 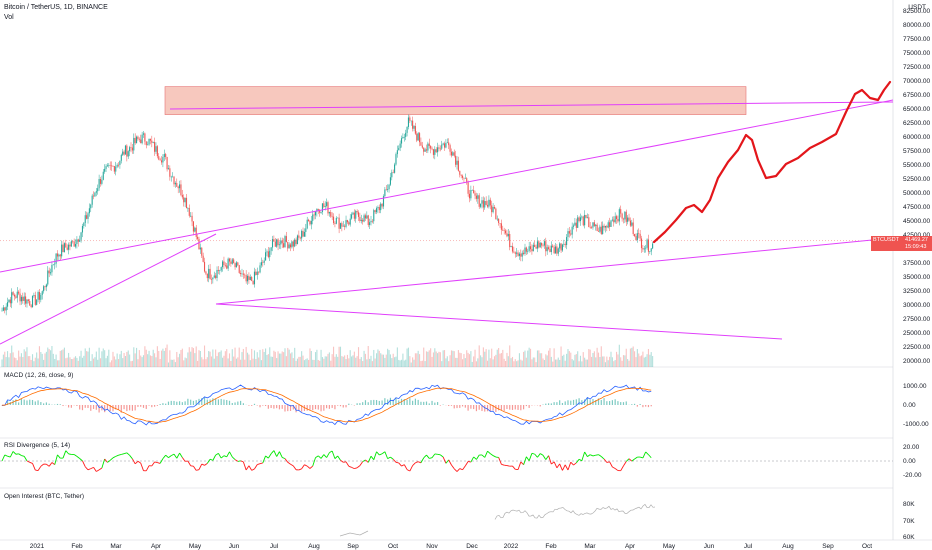 I want to click on time-tick-label: Apr, so click(x=630, y=546).